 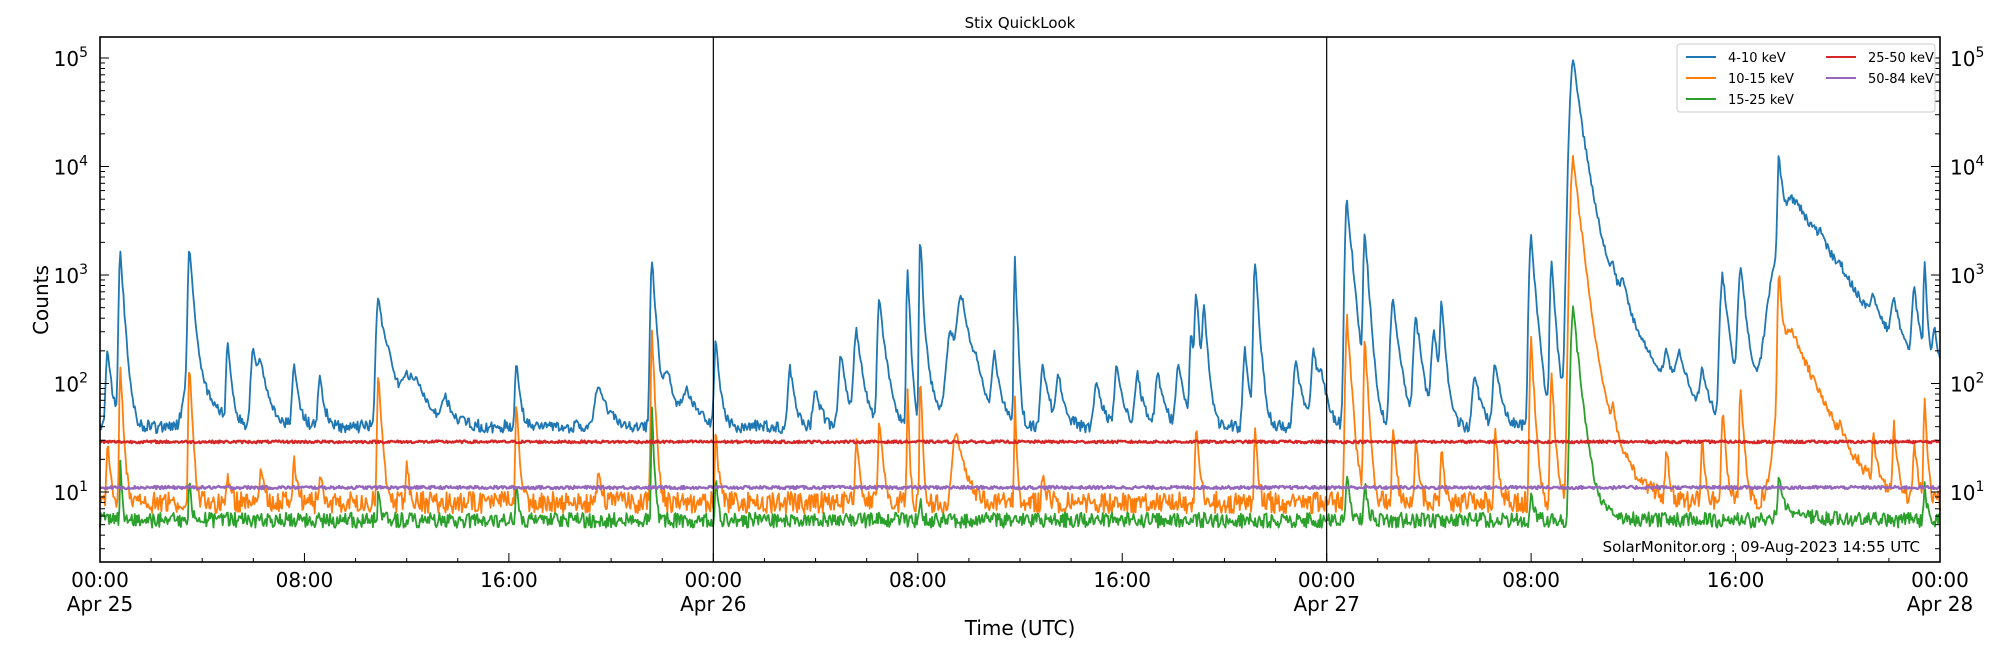 I want to click on x-tick-date-label: Apr 28, so click(x=1940, y=604).